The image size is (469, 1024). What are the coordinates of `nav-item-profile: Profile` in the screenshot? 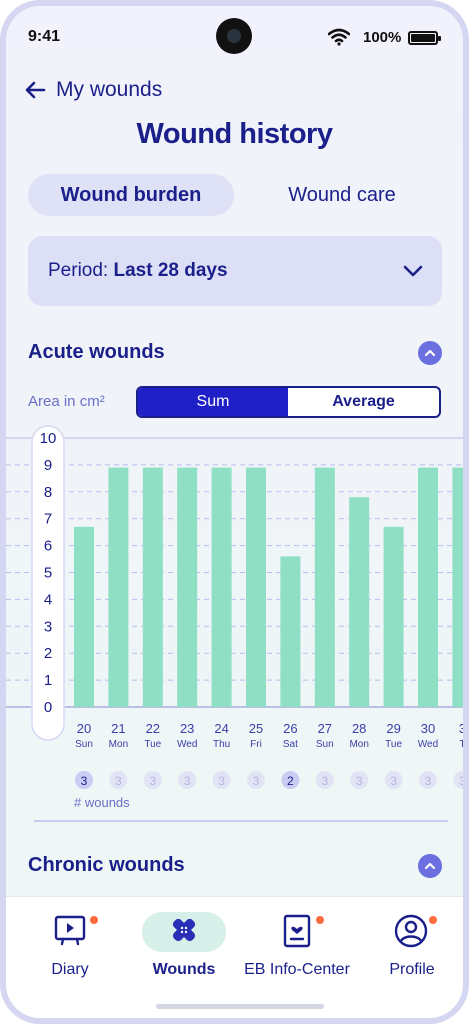 It's located at (412, 941).